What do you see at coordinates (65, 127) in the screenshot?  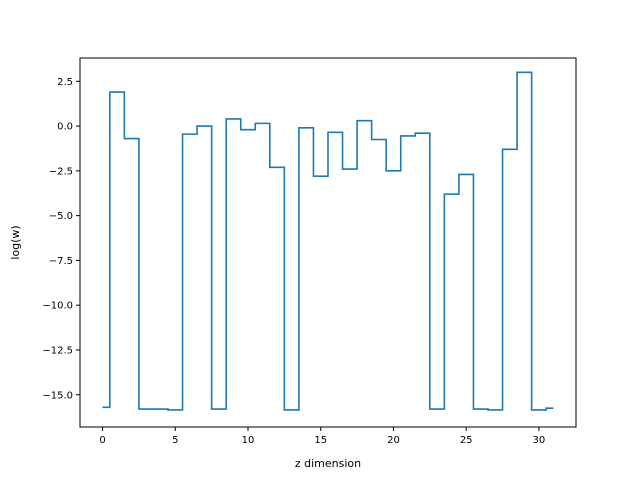 I see `y-tick-label: 0.0` at bounding box center [65, 127].